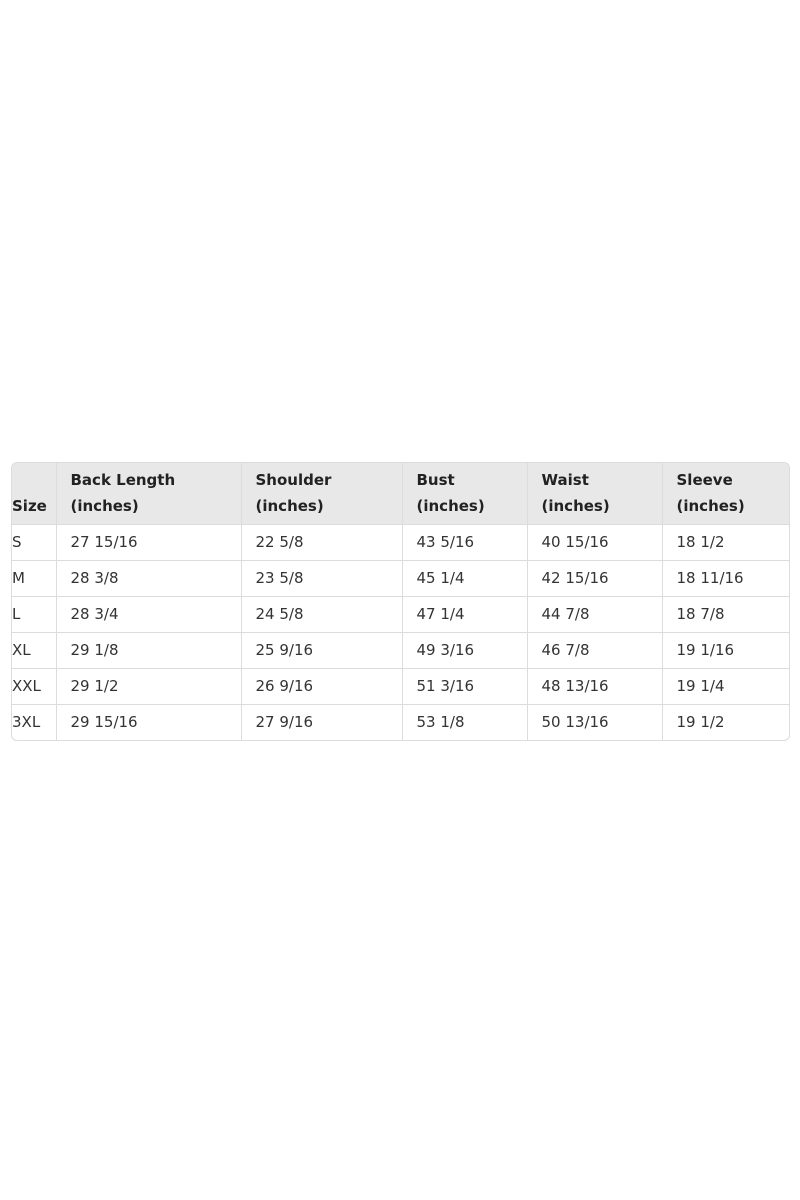 This screenshot has width=800, height=1200. What do you see at coordinates (34, 578) in the screenshot?
I see `cell-size: M` at bounding box center [34, 578].